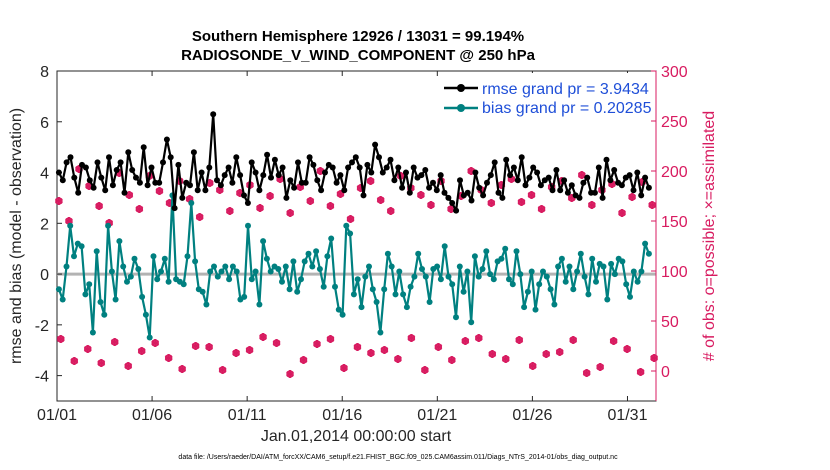  What do you see at coordinates (42, 377) in the screenshot?
I see `y-left-tick-label: -4` at bounding box center [42, 377].